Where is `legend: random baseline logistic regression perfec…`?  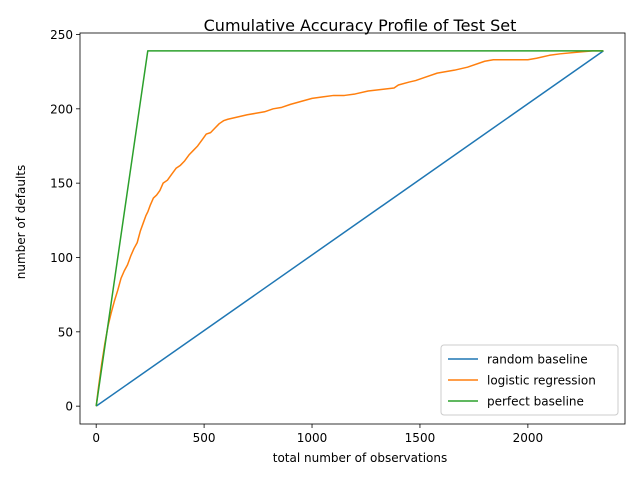 legend: random baseline logistic regression perfec… is located at coordinates (529, 380).